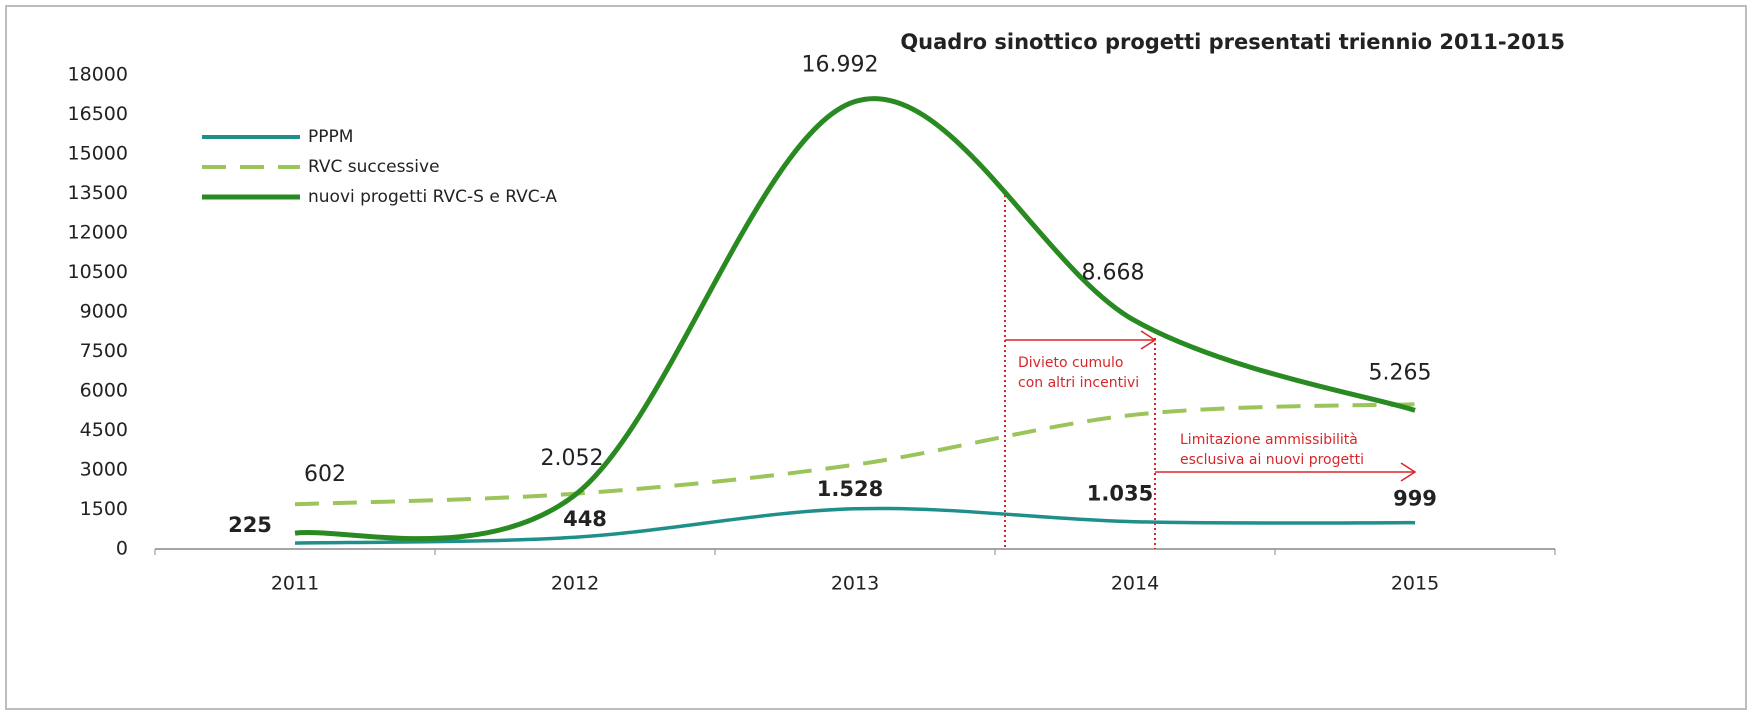 The image size is (1752, 715). What do you see at coordinates (850, 489) in the screenshot?
I see `data-label: 1.528` at bounding box center [850, 489].